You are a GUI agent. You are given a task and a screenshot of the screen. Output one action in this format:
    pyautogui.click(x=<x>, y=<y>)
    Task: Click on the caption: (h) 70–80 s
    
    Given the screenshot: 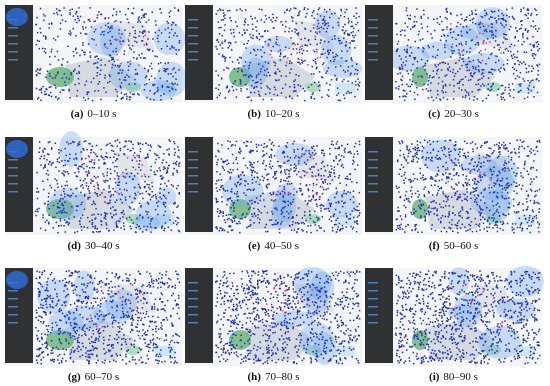 What is the action you would take?
    pyautogui.click(x=274, y=377)
    